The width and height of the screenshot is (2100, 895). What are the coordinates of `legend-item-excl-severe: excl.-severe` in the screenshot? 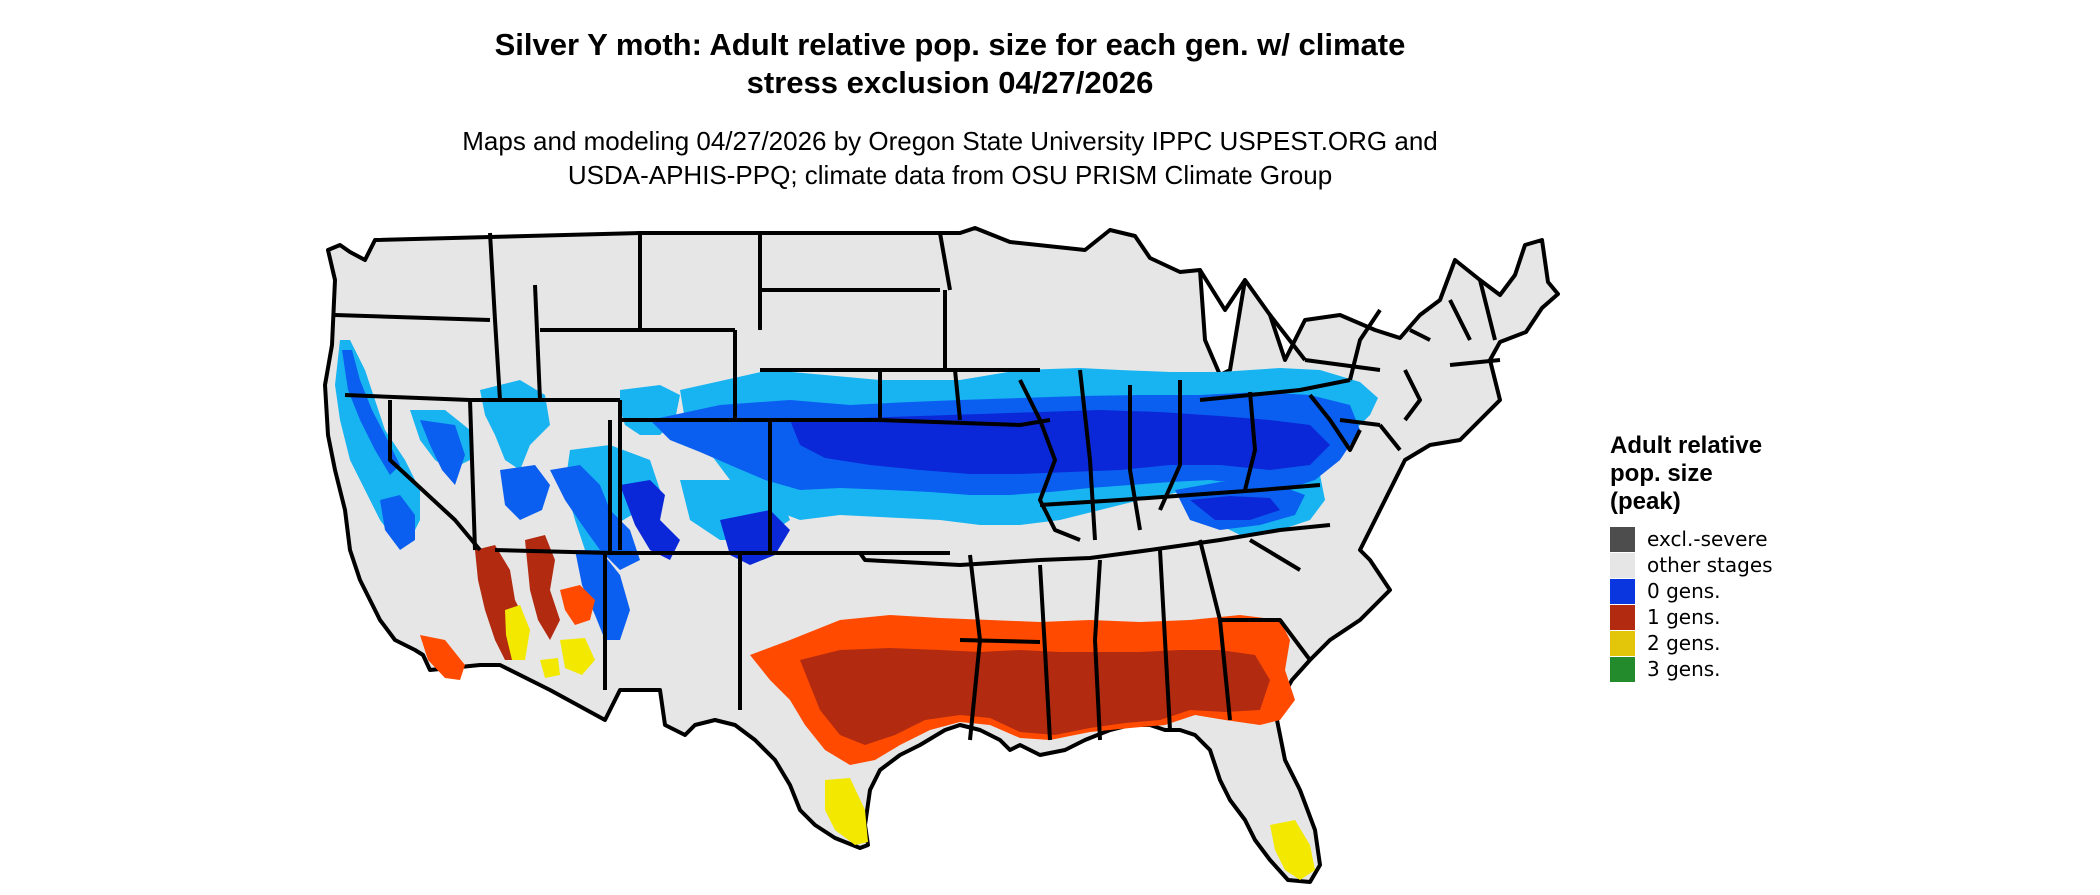 It's located at (1740, 539).